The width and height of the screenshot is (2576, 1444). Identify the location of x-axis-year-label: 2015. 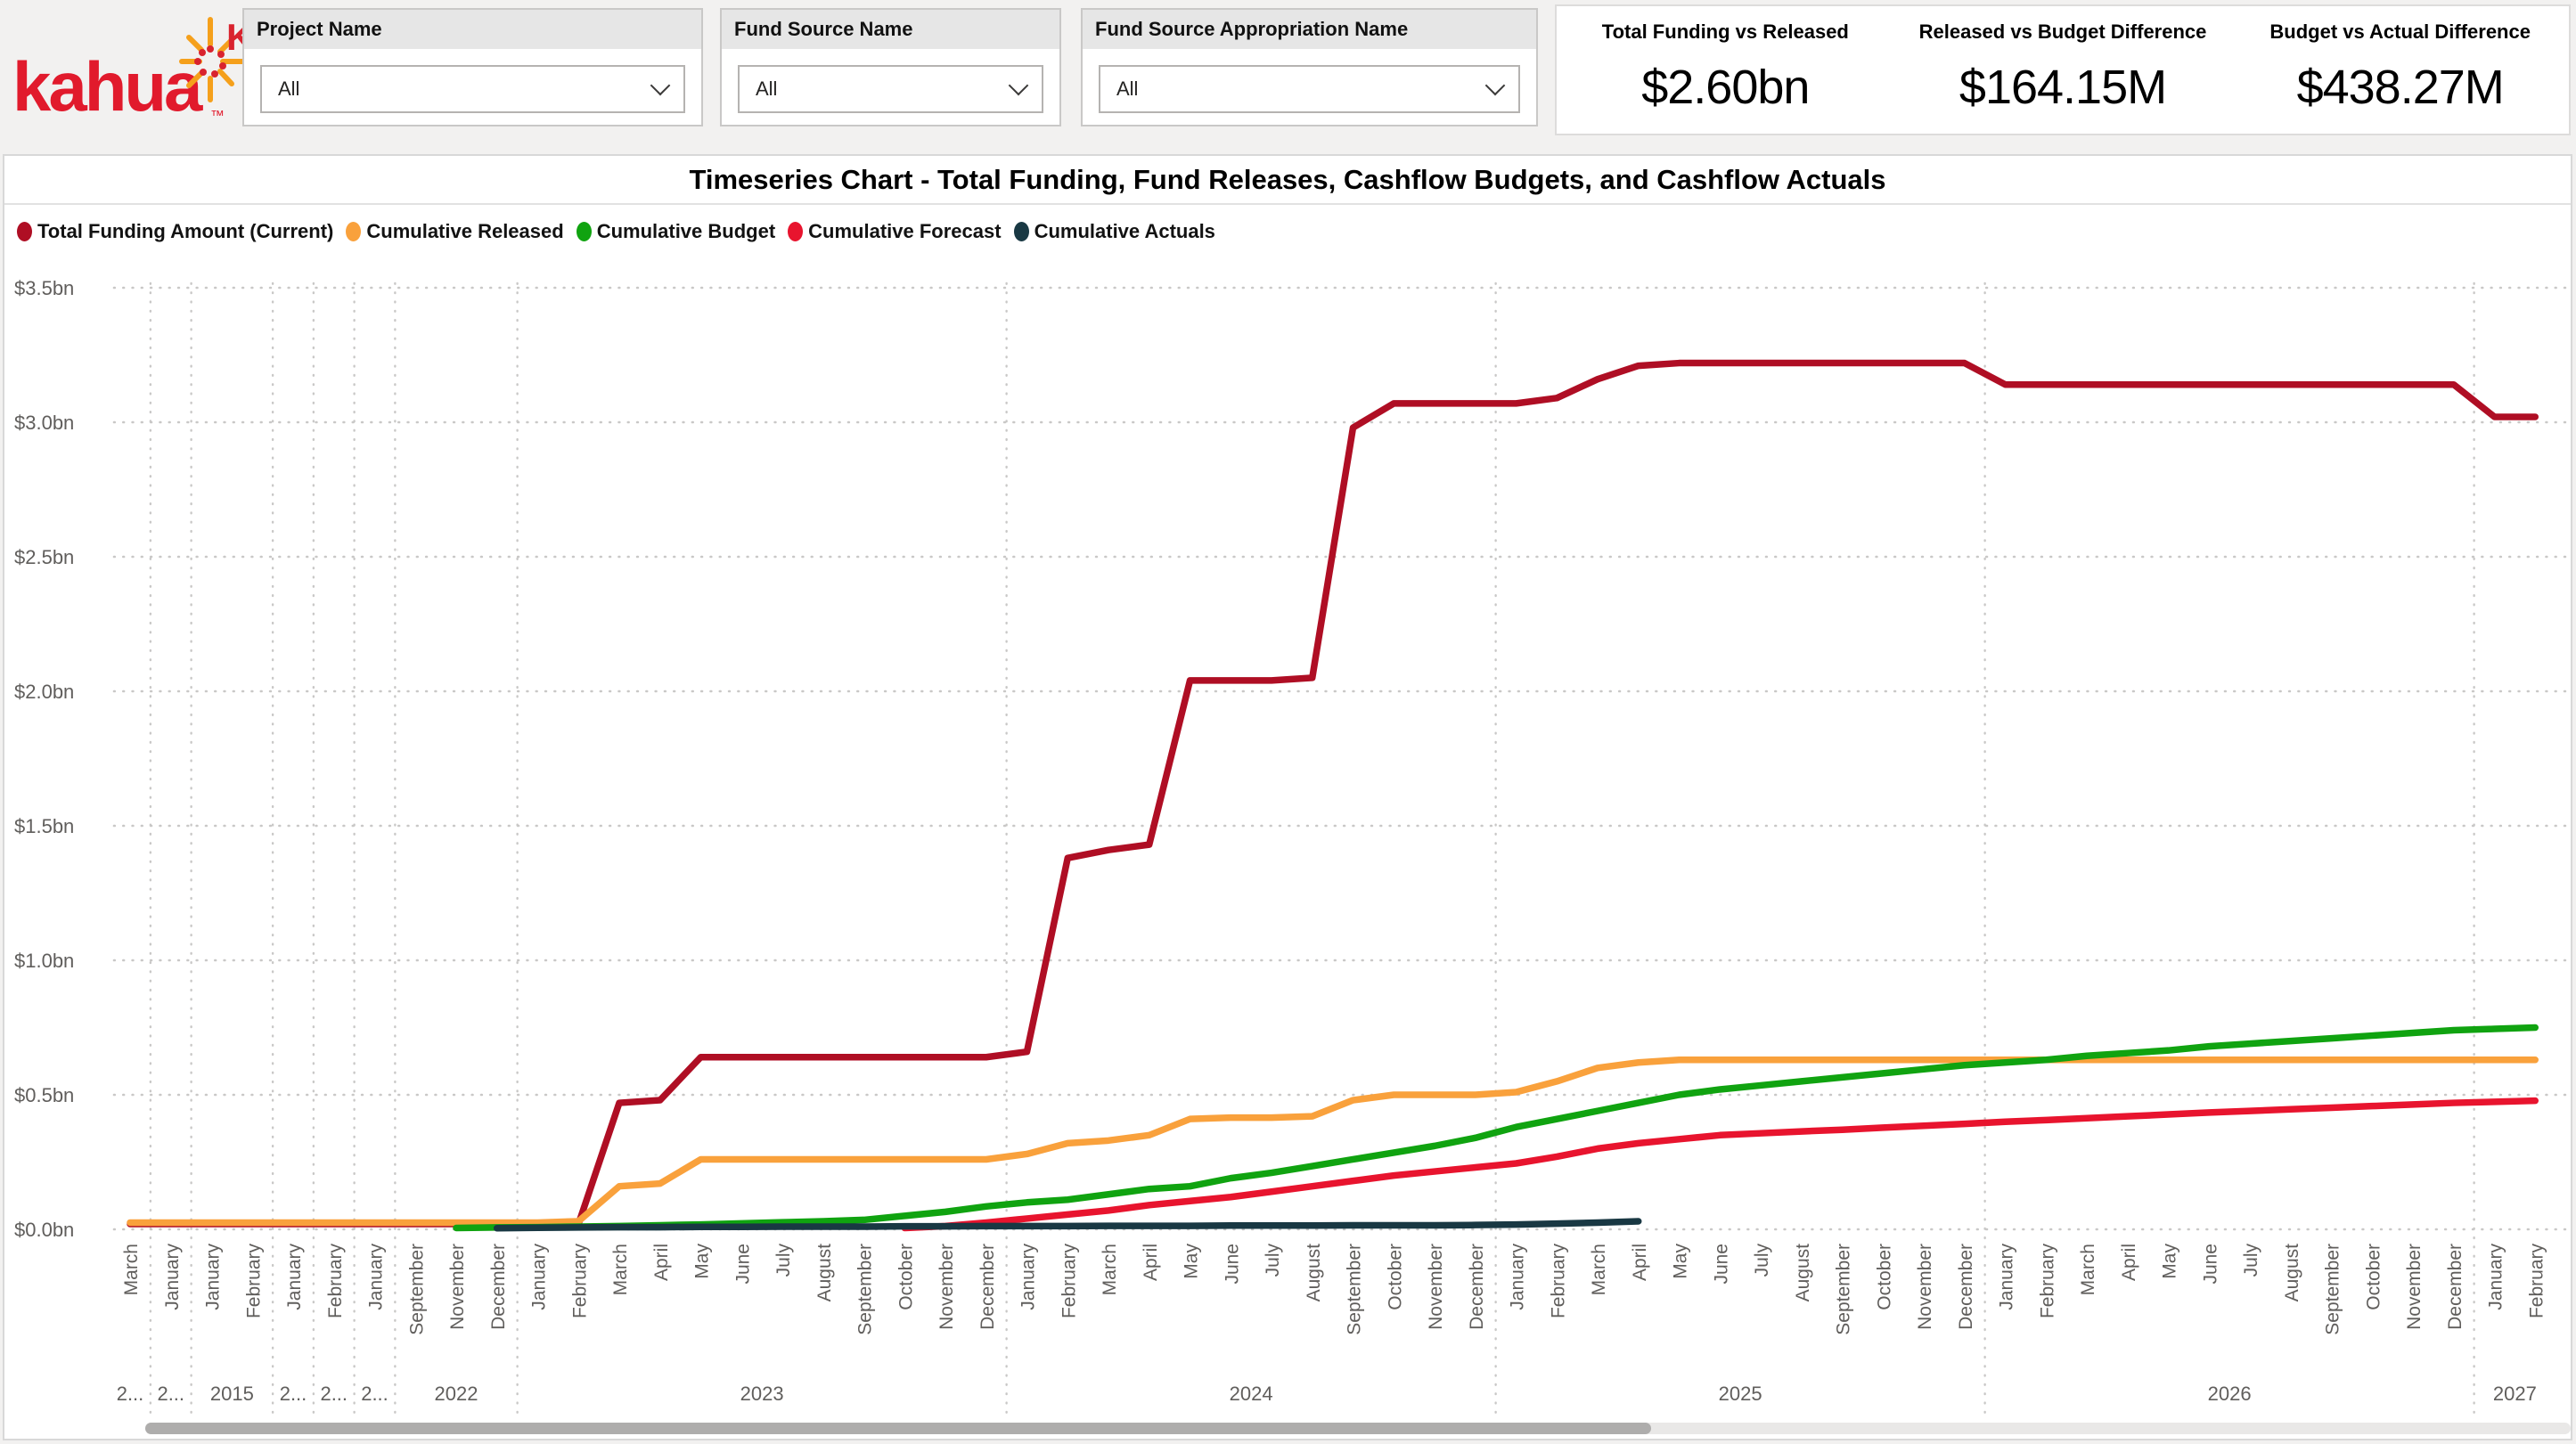
(232, 1394).